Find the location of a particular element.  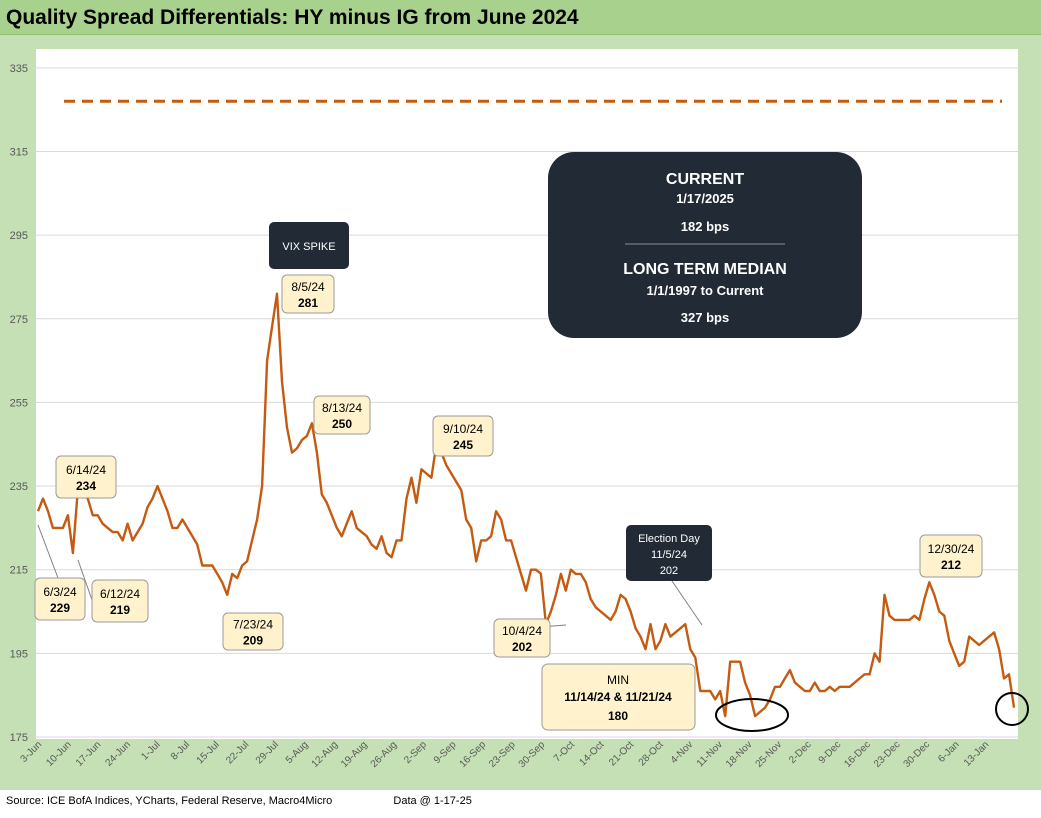

y-tick-label: 335 is located at coordinates (19, 69).